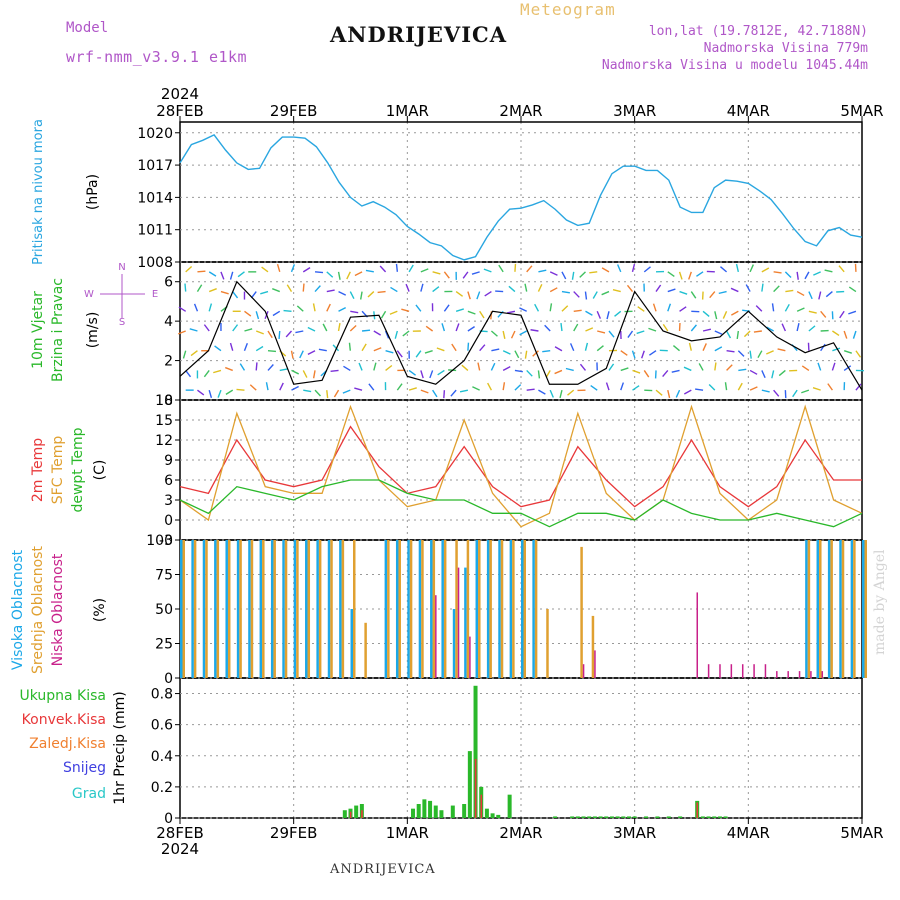  I want to click on pressure-tick-label: 1008, so click(155, 263).